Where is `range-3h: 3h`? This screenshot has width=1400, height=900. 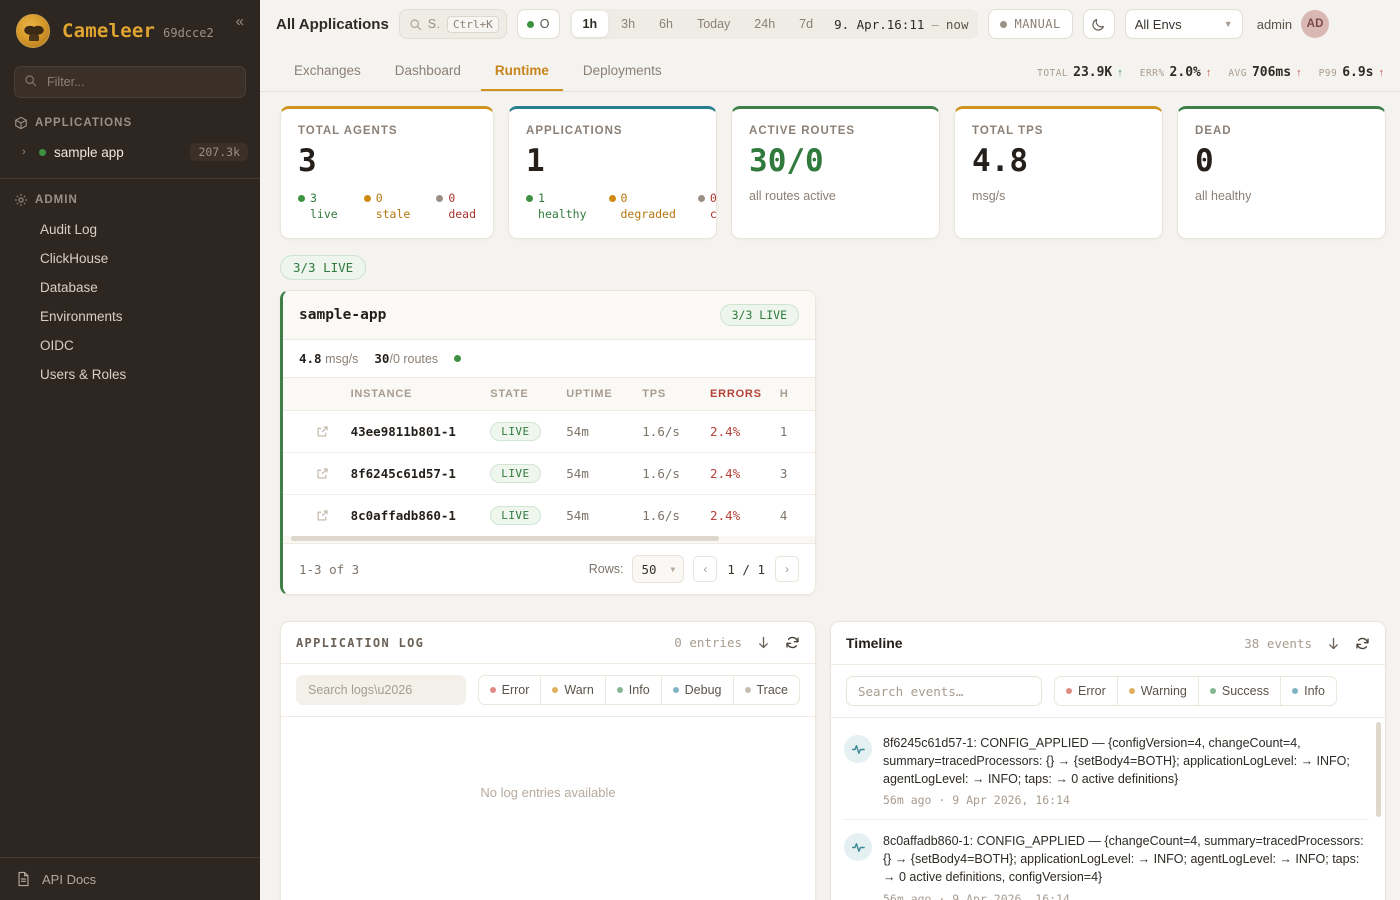 range-3h: 3h is located at coordinates (628, 24).